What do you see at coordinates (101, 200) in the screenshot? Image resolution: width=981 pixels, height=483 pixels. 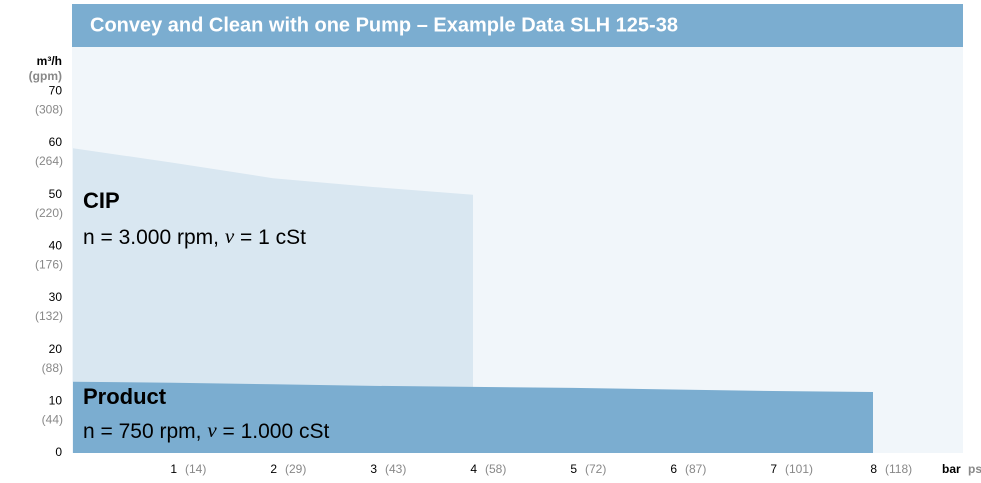 I see `series-label: CIP` at bounding box center [101, 200].